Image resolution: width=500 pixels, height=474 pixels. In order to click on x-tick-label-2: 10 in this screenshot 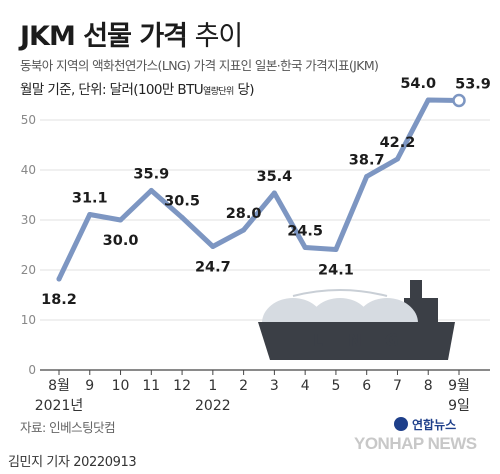, I will do `click(121, 386)`.